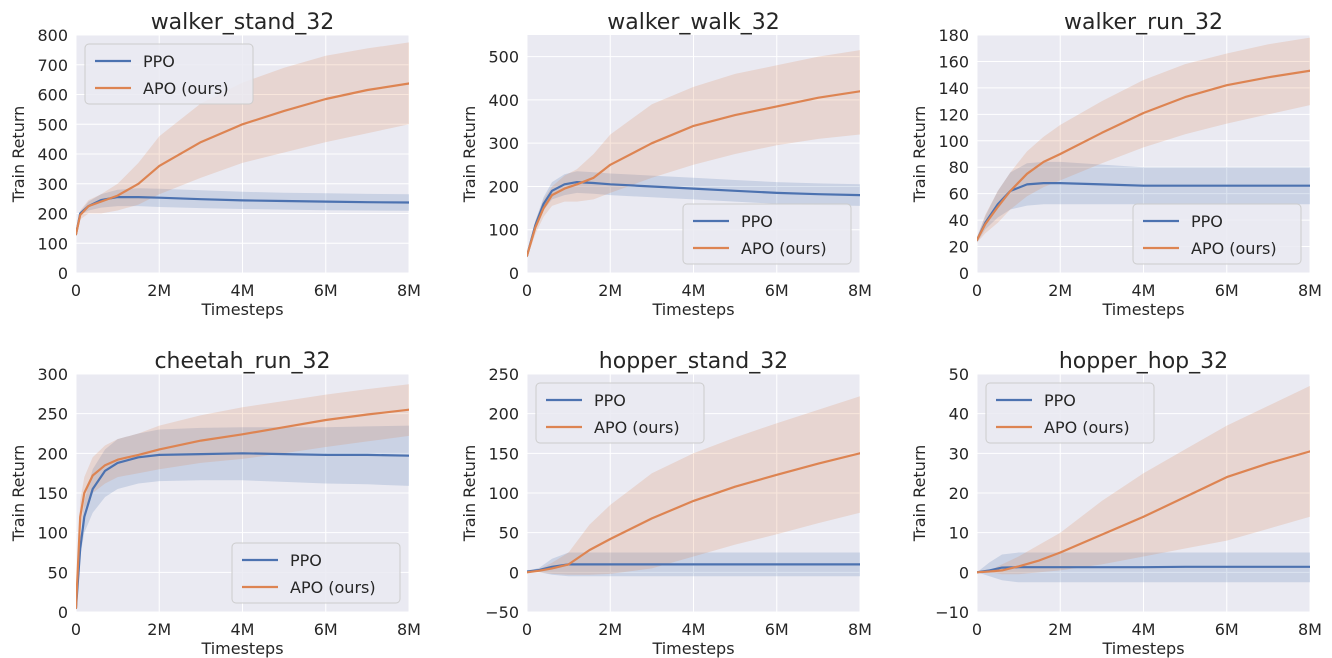 Image resolution: width=1332 pixels, height=658 pixels. Describe the element at coordinates (959, 533) in the screenshot. I see `y-tick-label: 10` at that location.